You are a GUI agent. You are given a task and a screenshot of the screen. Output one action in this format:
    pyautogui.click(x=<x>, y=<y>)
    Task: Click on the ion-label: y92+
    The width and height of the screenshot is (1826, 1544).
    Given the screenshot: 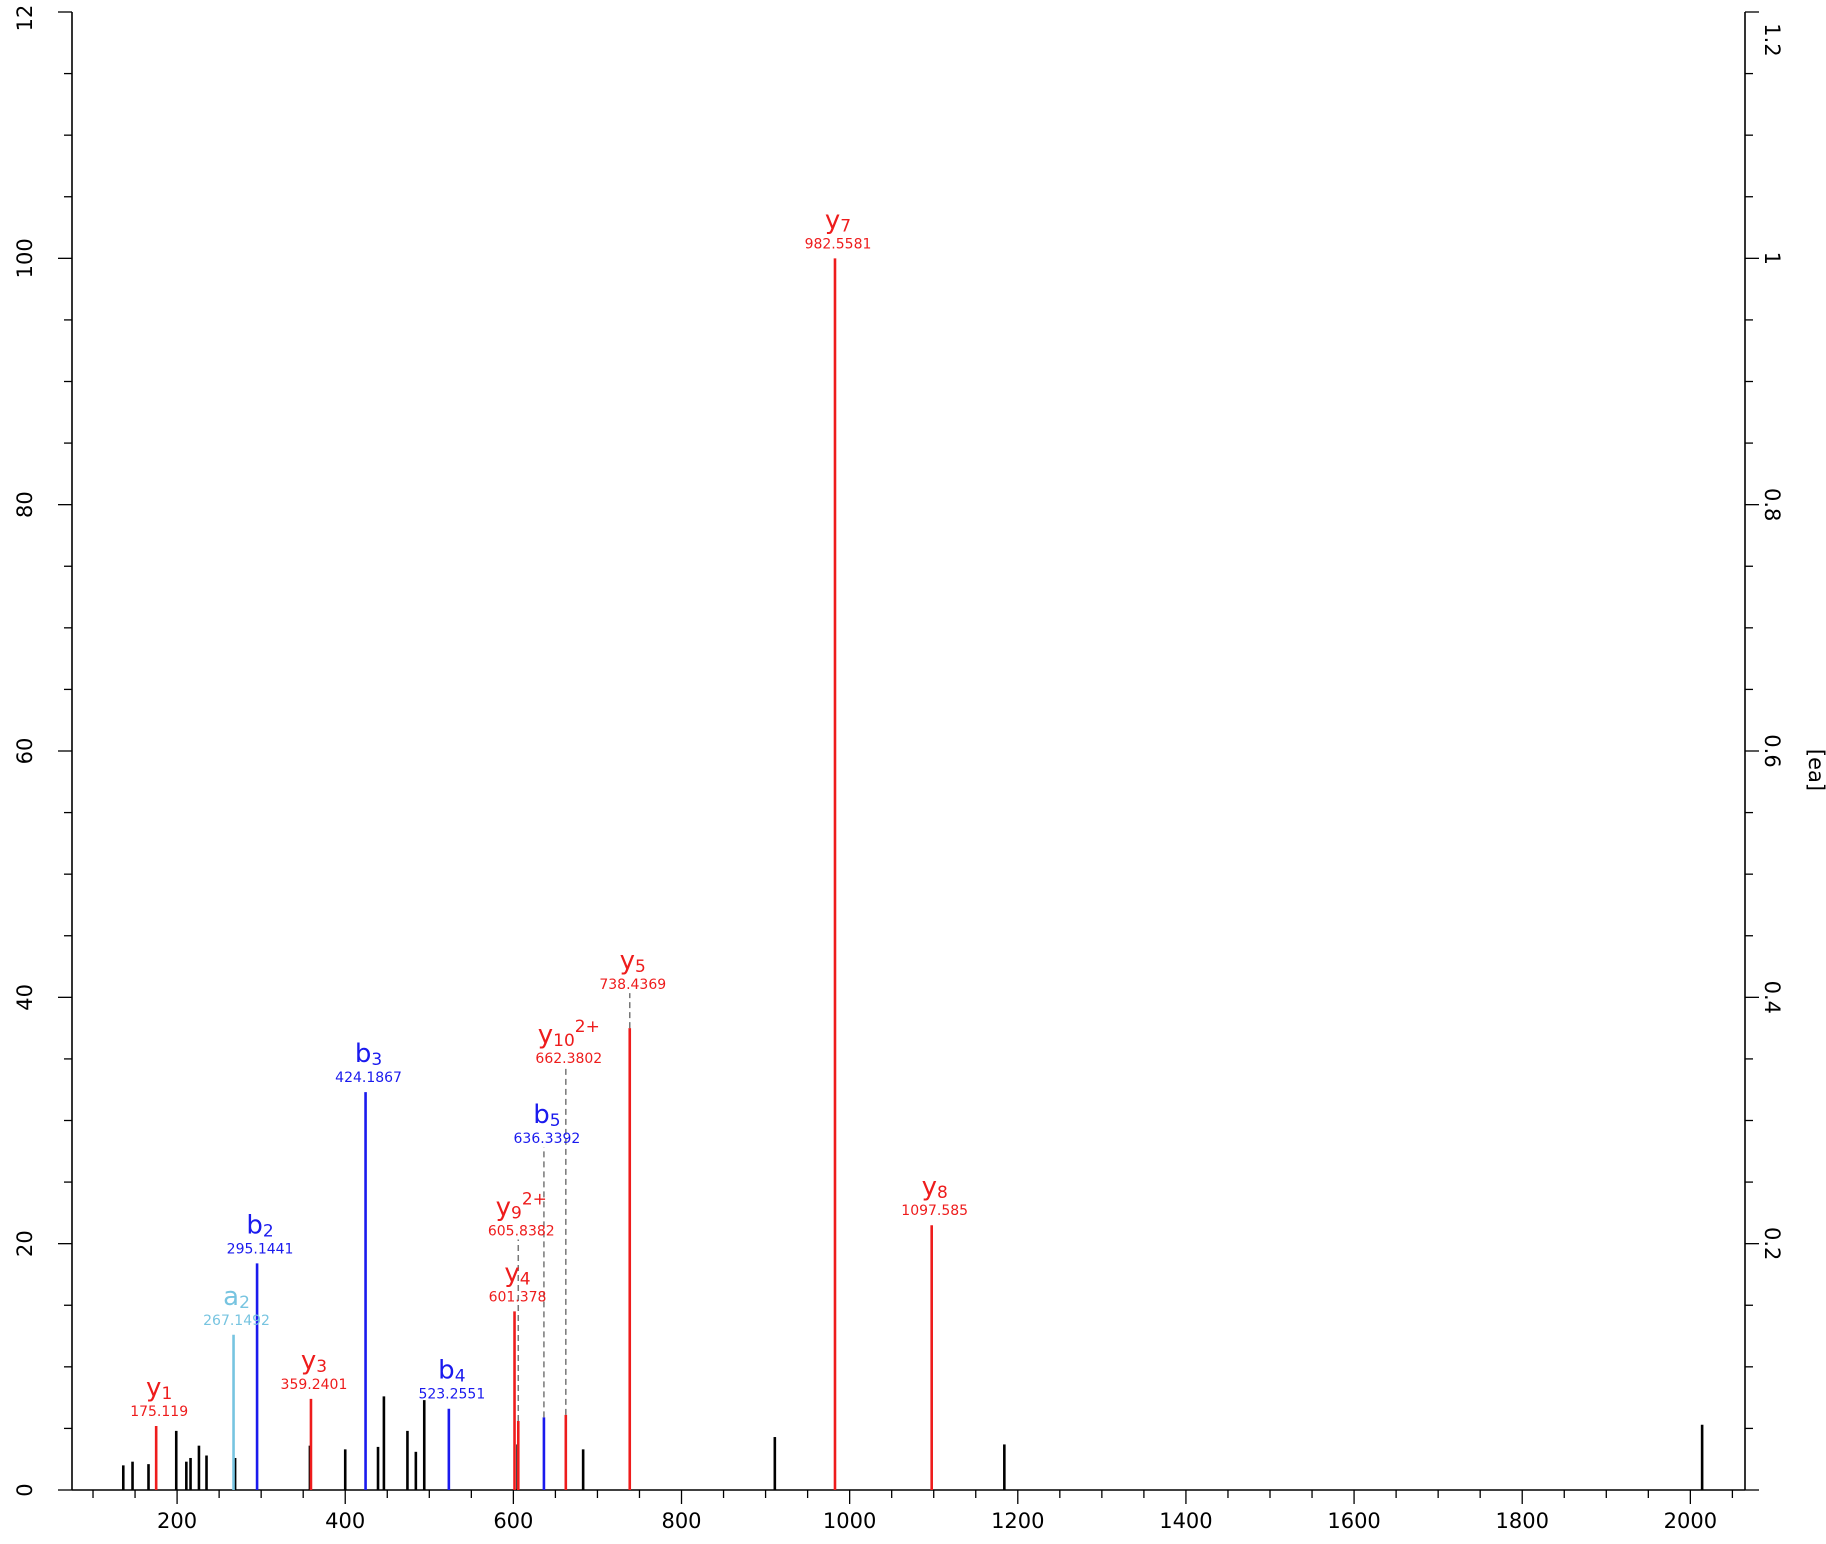 What is the action you would take?
    pyautogui.click(x=521, y=1207)
    